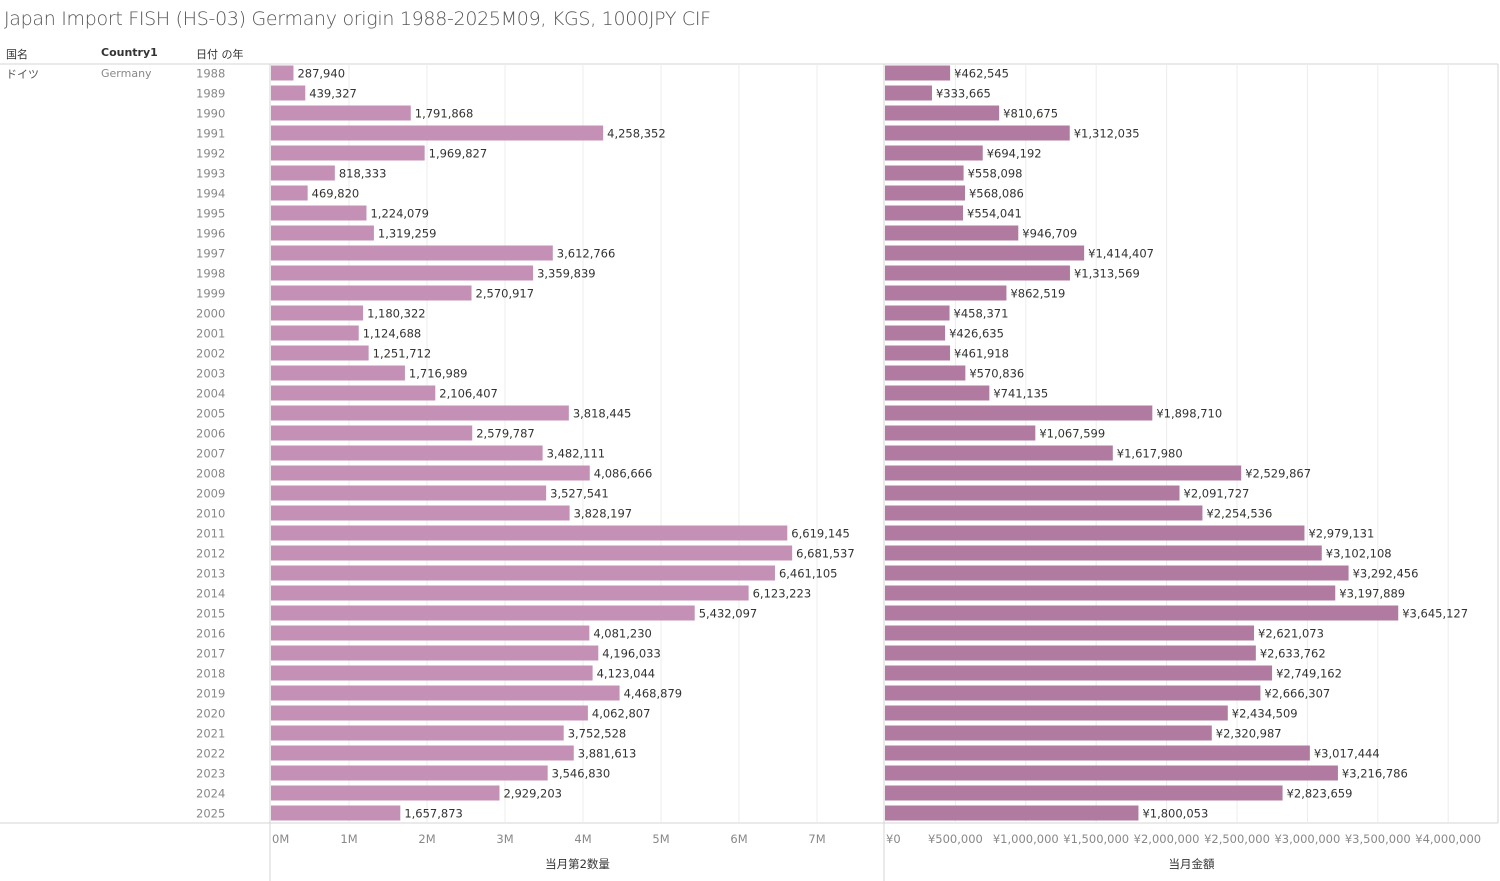 Image resolution: width=1500 pixels, height=881 pixels. Describe the element at coordinates (981, 74) in the screenshot. I see `amount-data-label: ¥462,545` at that location.